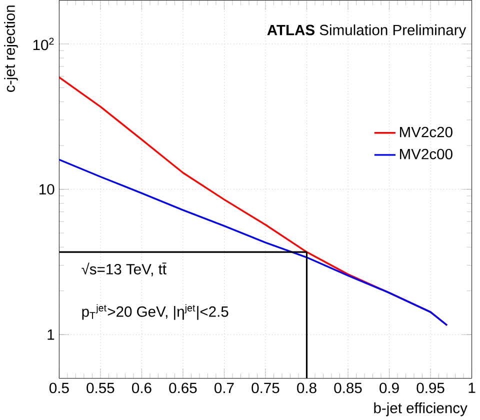  I want to click on y-tick-label: 10$^{2}$, so click(43, 44).